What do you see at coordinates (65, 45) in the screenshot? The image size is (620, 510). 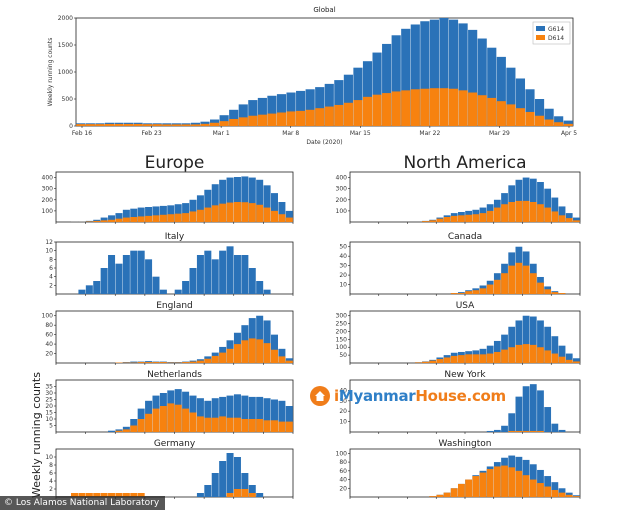 I see `y-tick-label: 1500` at bounding box center [65, 45].